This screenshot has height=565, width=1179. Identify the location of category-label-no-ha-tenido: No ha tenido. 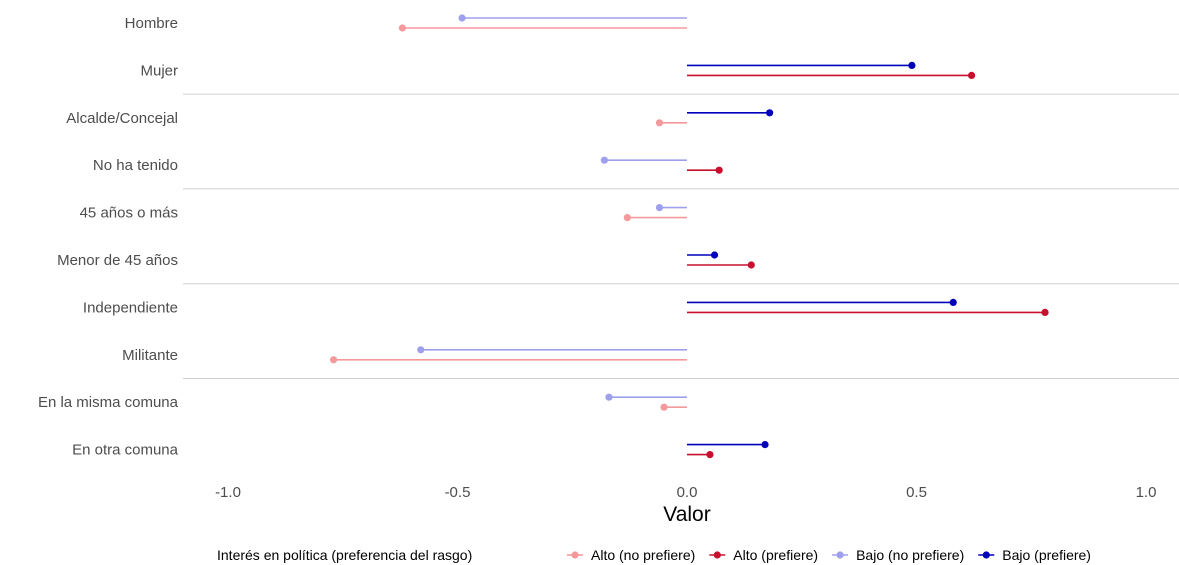
(135, 165).